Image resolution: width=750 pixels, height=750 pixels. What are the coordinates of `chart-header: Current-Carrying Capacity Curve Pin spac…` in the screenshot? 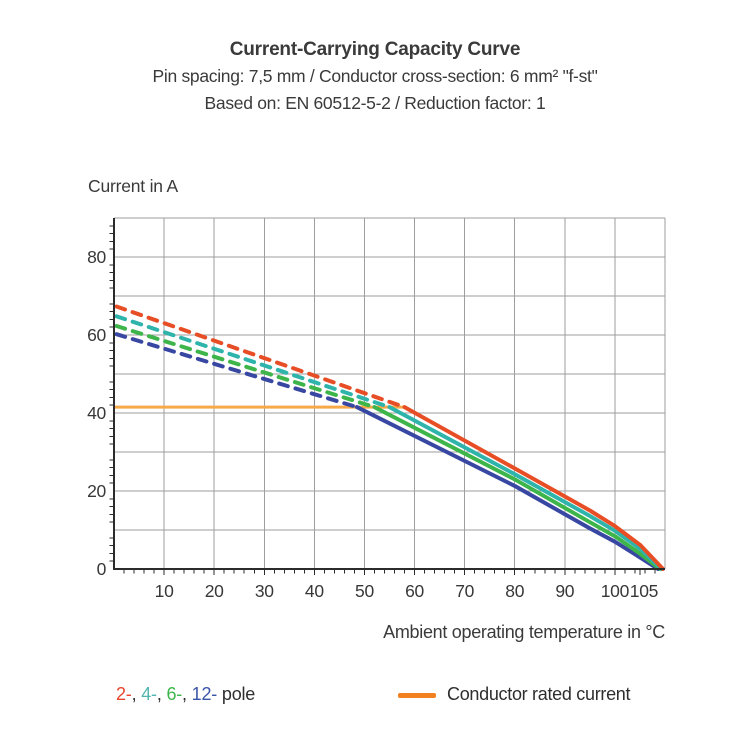 It's located at (375, 76).